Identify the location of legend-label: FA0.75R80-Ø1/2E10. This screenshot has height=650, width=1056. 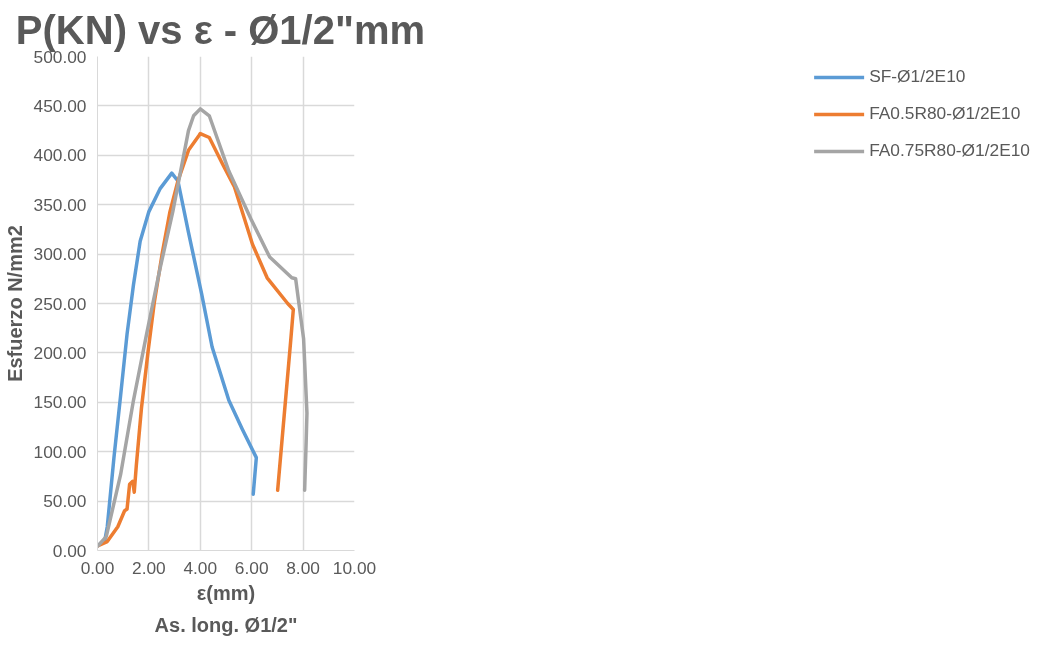
(949, 150).